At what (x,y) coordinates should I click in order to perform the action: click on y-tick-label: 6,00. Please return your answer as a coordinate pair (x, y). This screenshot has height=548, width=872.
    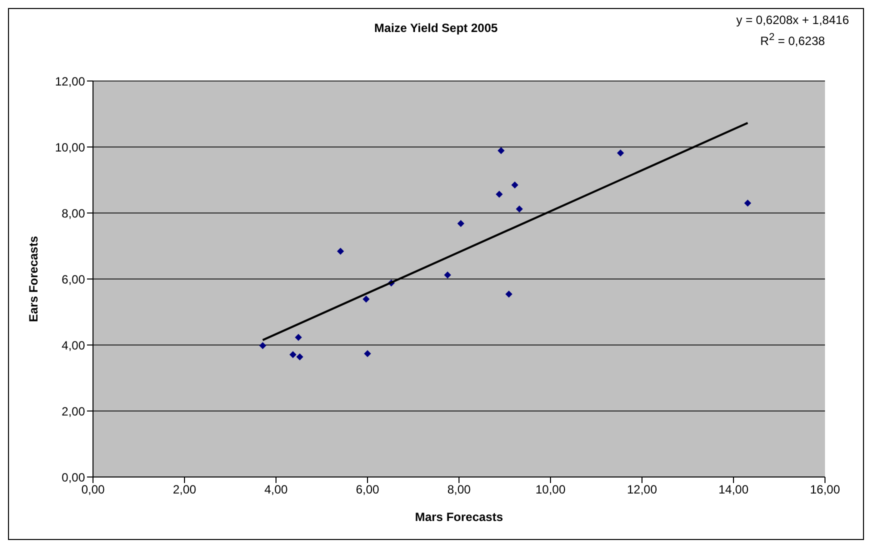
    Looking at the image, I should click on (74, 279).